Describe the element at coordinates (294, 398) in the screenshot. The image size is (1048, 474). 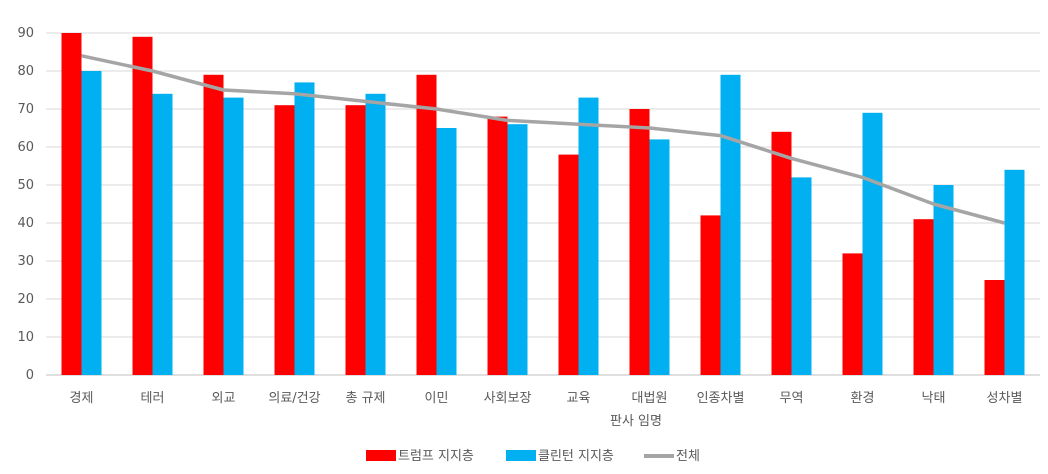
I see `x-tick-label: 의료/건강` at that location.